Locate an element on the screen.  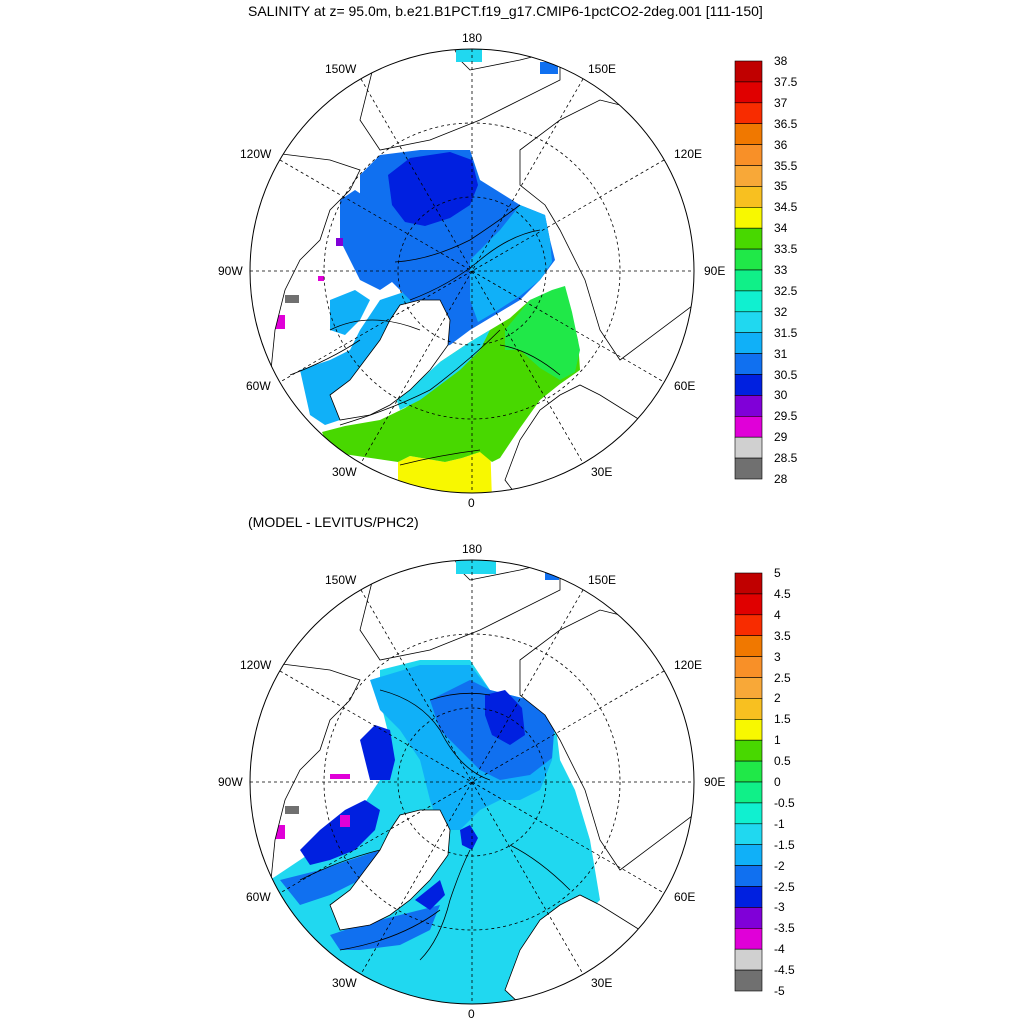
top-colorbar-label-6: 35 is located at coordinates (781, 186).